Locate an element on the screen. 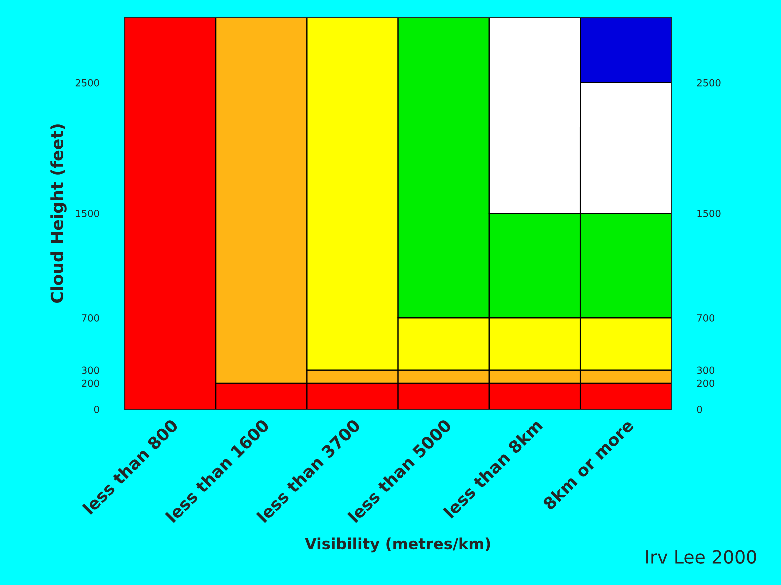 The image size is (781, 585). y-tick-label: 1500 is located at coordinates (88, 214).